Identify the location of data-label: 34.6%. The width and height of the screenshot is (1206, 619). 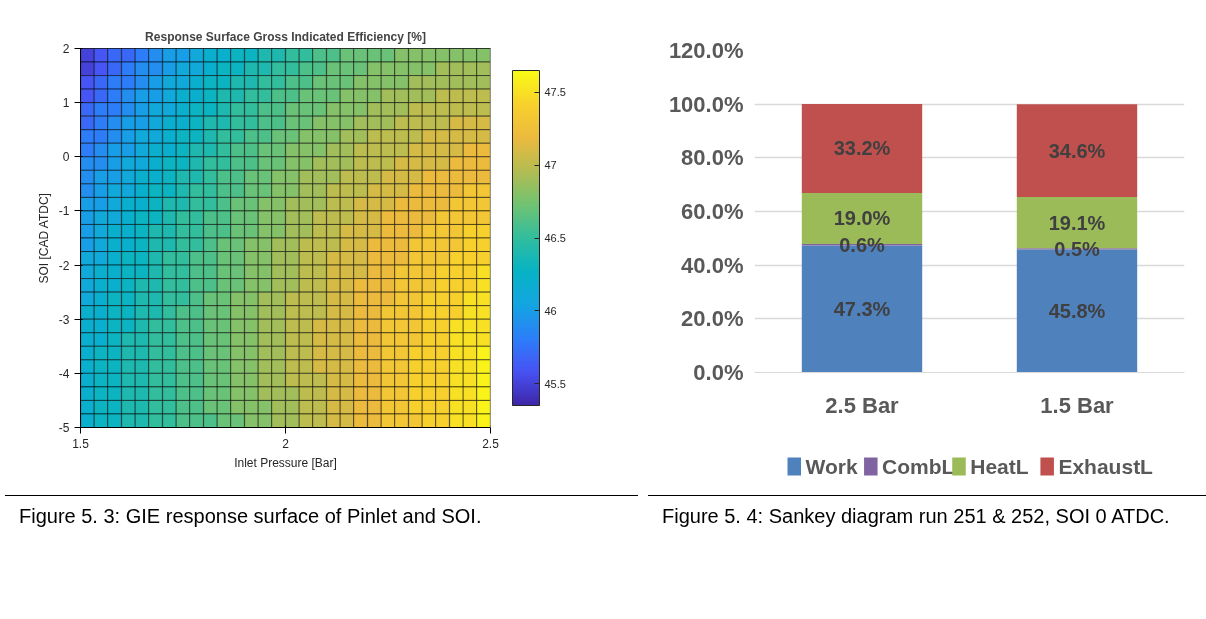
(1077, 150).